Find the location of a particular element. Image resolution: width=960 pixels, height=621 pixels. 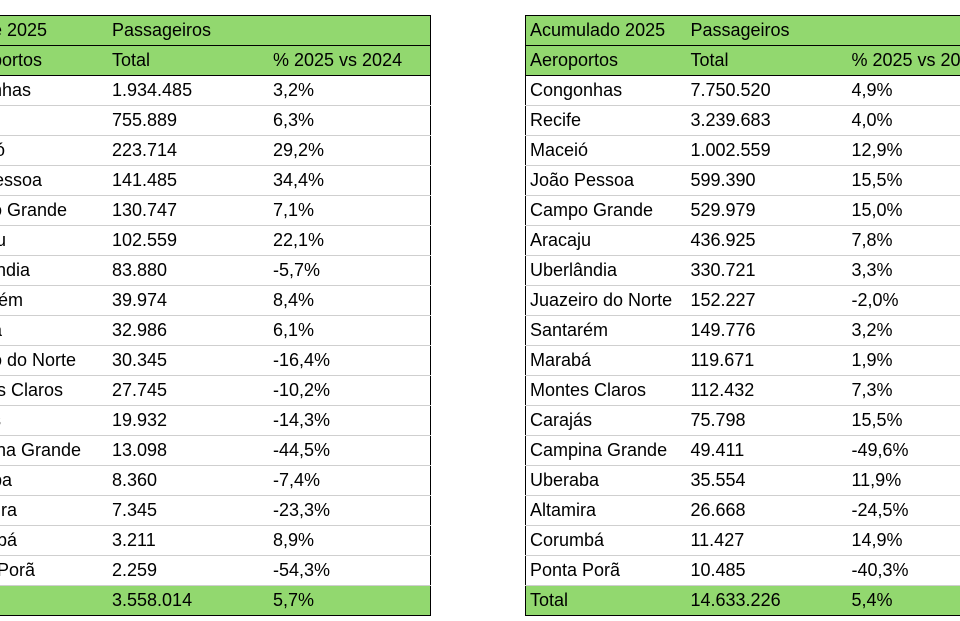

total-cell: 13.098 is located at coordinates (188, 450).